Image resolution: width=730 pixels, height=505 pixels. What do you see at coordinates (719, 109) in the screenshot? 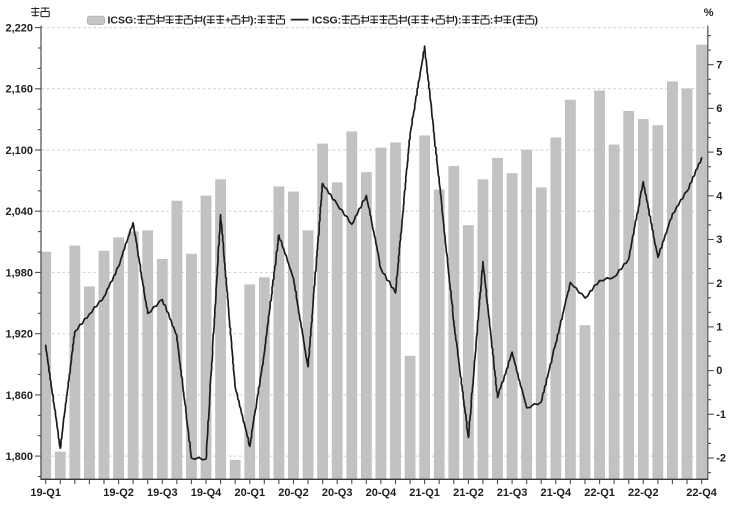
I see `svg-text: 6` at bounding box center [719, 109].